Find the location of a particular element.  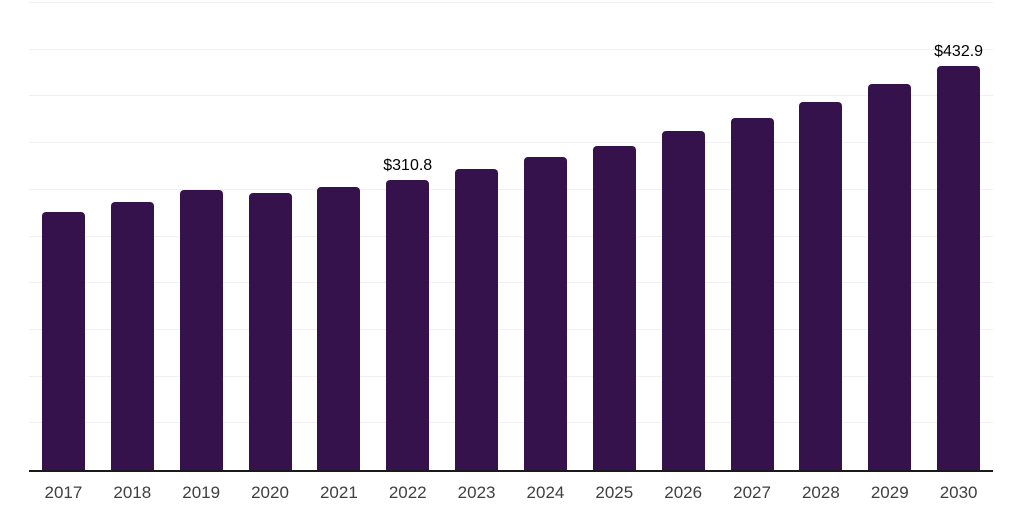

x-axis-label-2021: 2021 is located at coordinates (338, 492).